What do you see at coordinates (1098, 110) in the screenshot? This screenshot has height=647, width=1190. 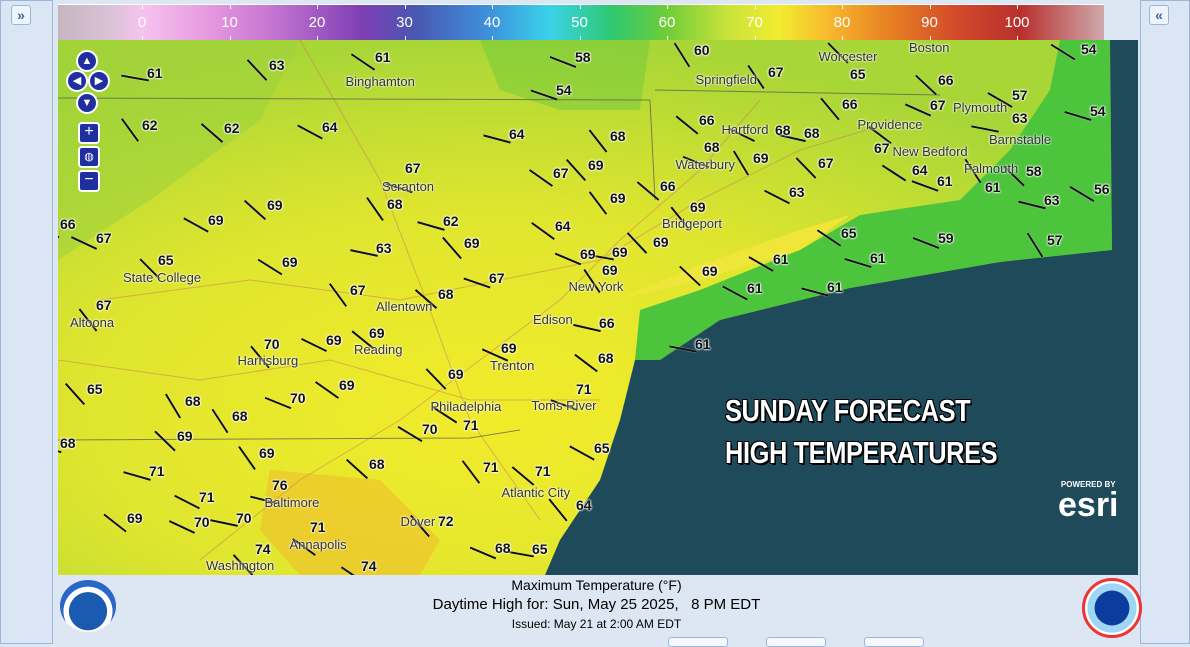 I see `temperature-value: 54` at bounding box center [1098, 110].